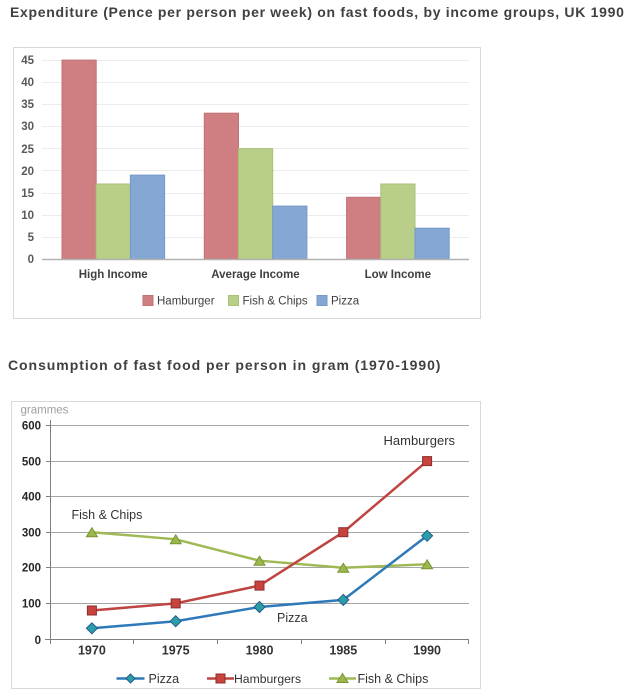 The image size is (640, 696). Describe the element at coordinates (31, 534) in the screenshot. I see `svg-text: 300` at that location.